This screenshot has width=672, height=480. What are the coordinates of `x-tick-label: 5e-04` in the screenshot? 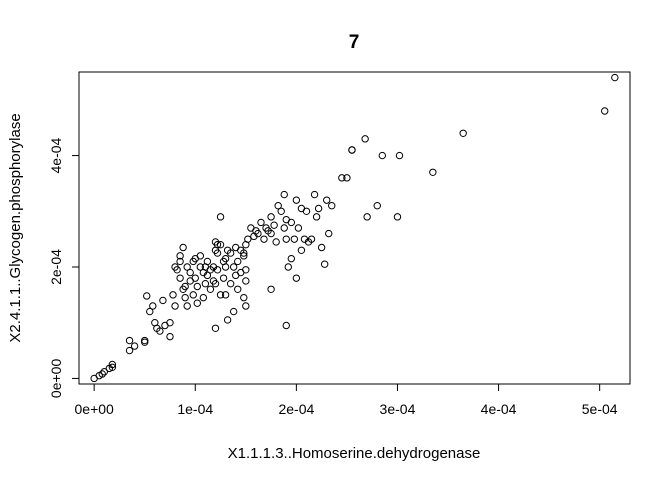 It's located at (600, 409).